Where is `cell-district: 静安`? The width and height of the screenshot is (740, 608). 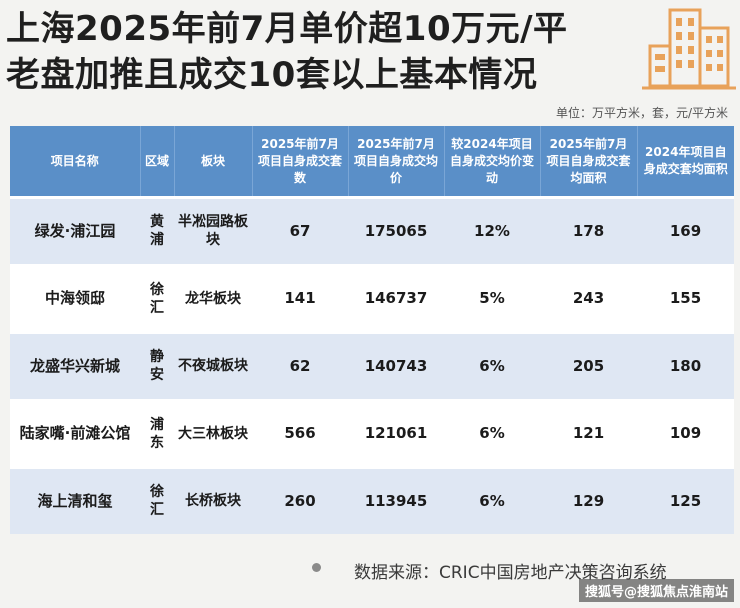
cell-district: 静安 is located at coordinates (157, 365).